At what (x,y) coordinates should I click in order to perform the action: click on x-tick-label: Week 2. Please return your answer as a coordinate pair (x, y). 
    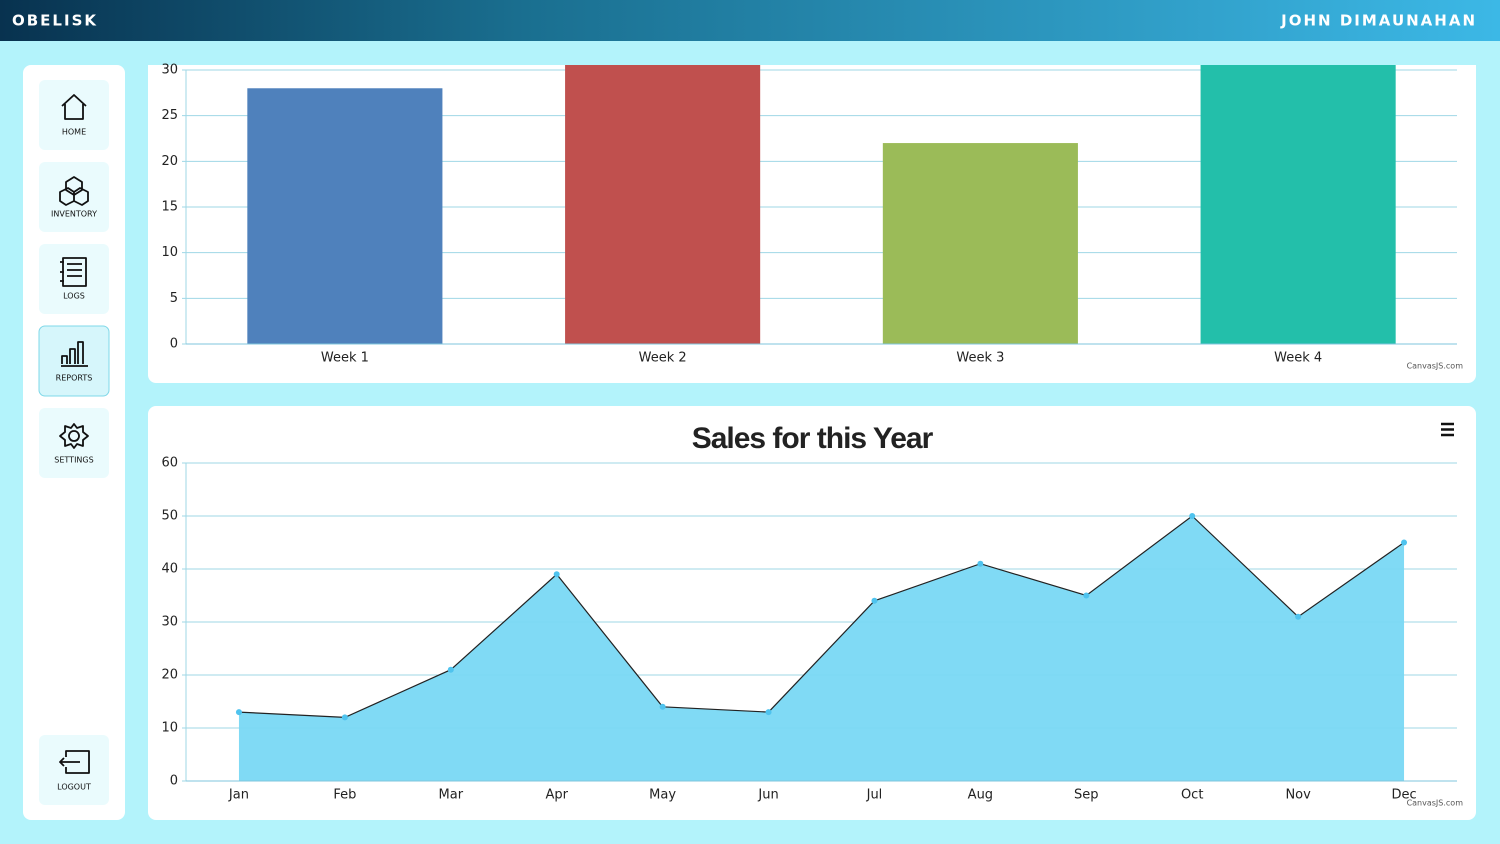
    Looking at the image, I should click on (663, 358).